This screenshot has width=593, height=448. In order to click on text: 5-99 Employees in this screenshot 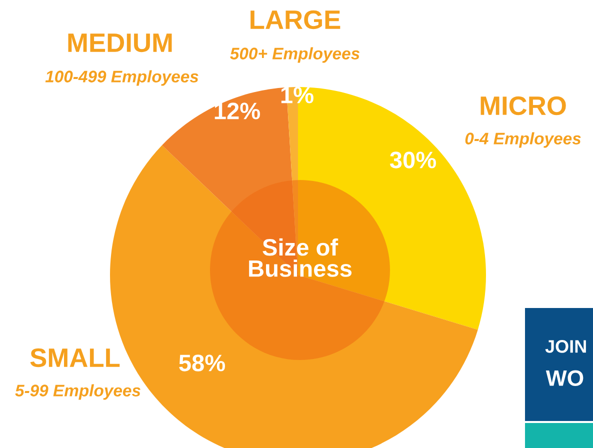, I will do `click(77, 392)`.